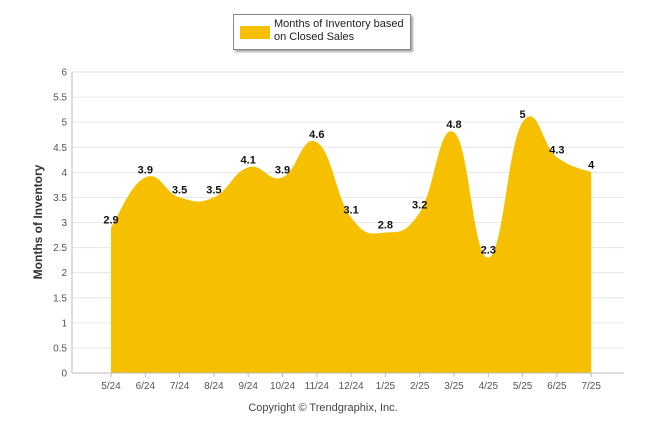  I want to click on data-label: 3.1, so click(350, 210).